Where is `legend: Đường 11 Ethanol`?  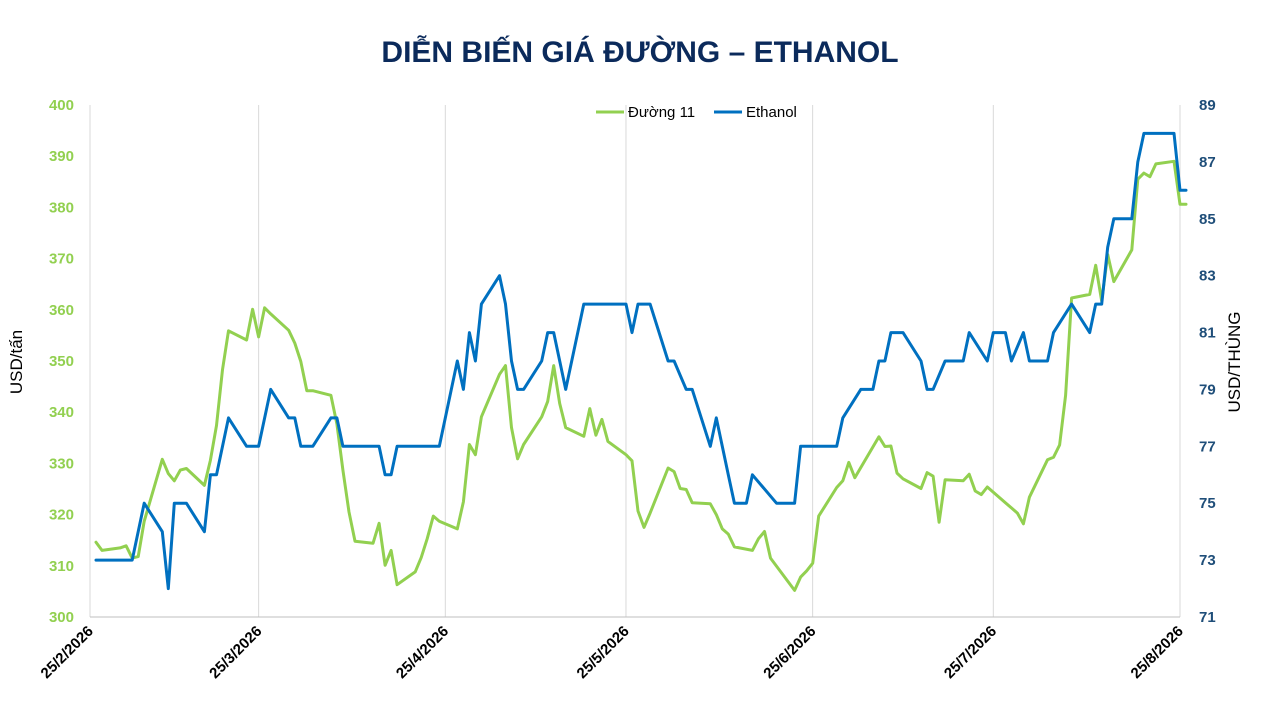
legend: Đường 11 Ethanol is located at coordinates (696, 112).